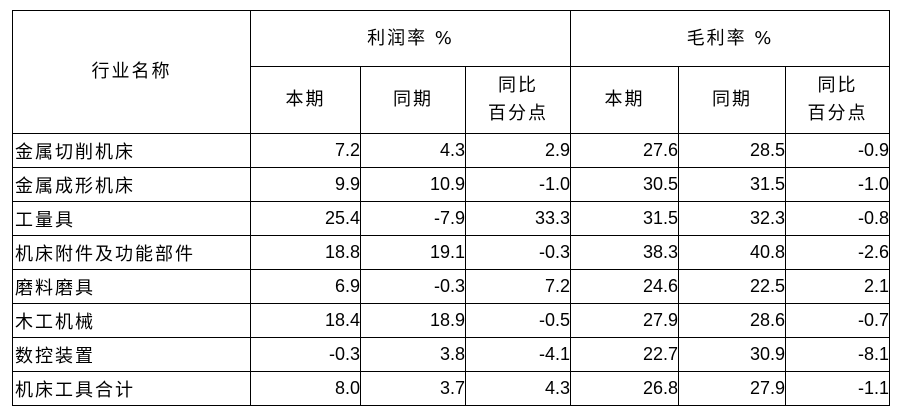 The width and height of the screenshot is (900, 415). What do you see at coordinates (131, 388) in the screenshot?
I see `industry-name: 机床工具合计` at bounding box center [131, 388].